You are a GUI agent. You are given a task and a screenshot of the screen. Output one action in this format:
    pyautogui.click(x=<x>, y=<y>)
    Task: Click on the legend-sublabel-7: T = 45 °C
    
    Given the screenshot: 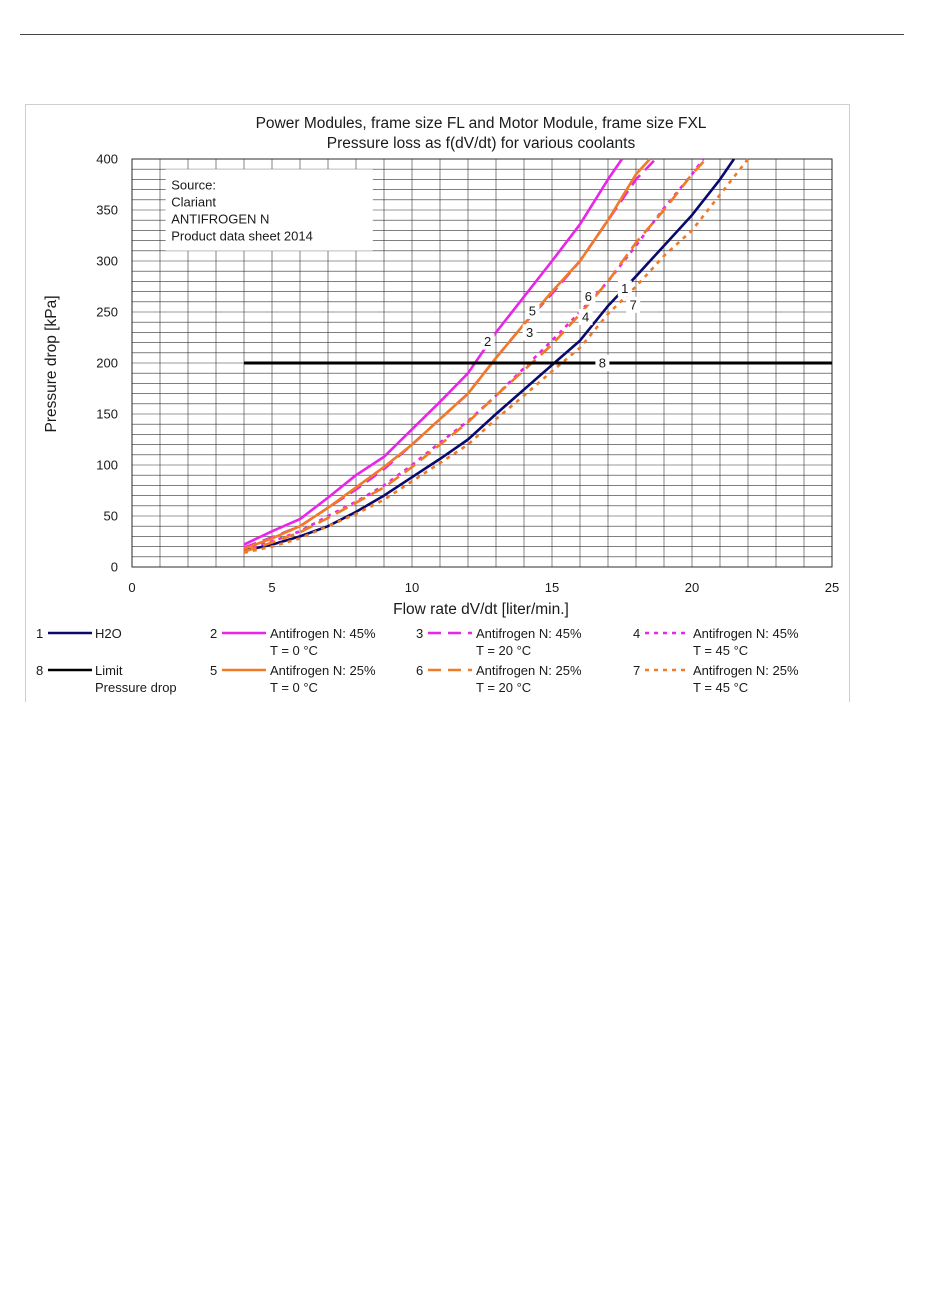 What is the action you would take?
    pyautogui.click(x=720, y=687)
    